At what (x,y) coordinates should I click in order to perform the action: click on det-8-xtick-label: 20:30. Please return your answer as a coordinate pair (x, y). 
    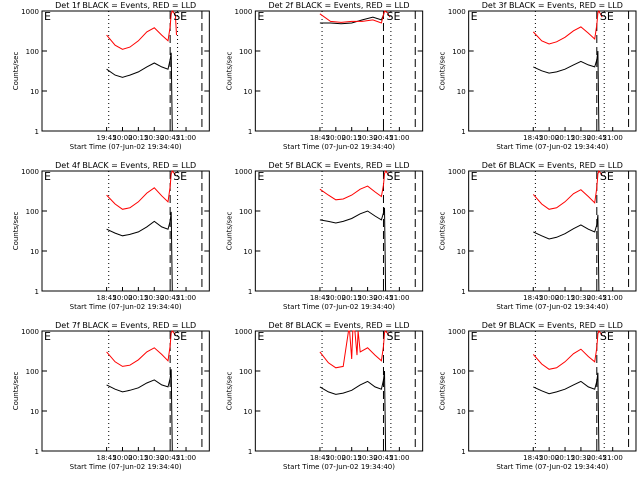
    Looking at the image, I should click on (367, 458).